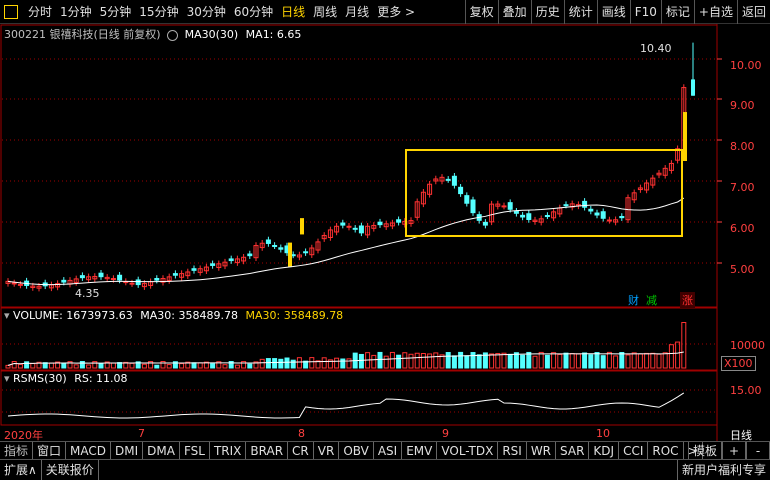 Image resolution: width=770 pixels, height=480 pixels. Describe the element at coordinates (677, 12) in the screenshot. I see `toolbar-button-6: 标记` at that location.